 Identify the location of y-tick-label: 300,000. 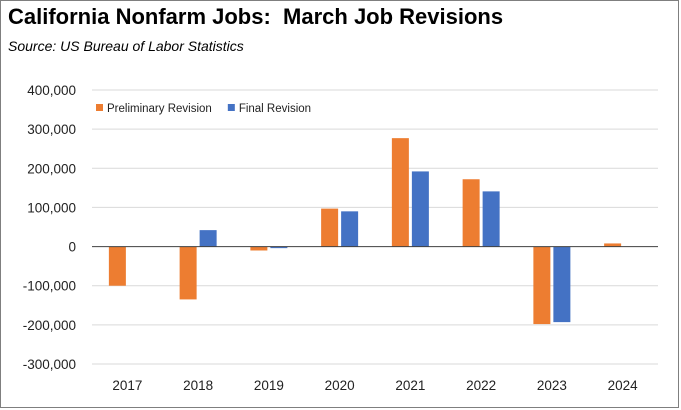
(51, 129).